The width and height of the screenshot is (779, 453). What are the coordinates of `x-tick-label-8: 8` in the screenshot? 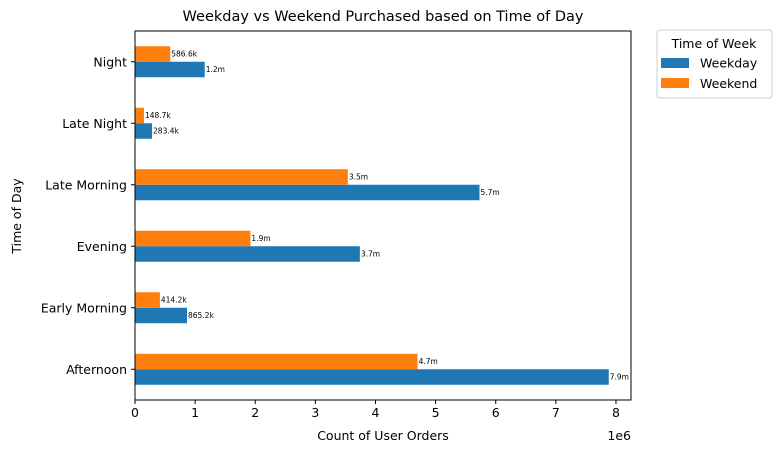 It's located at (616, 412).